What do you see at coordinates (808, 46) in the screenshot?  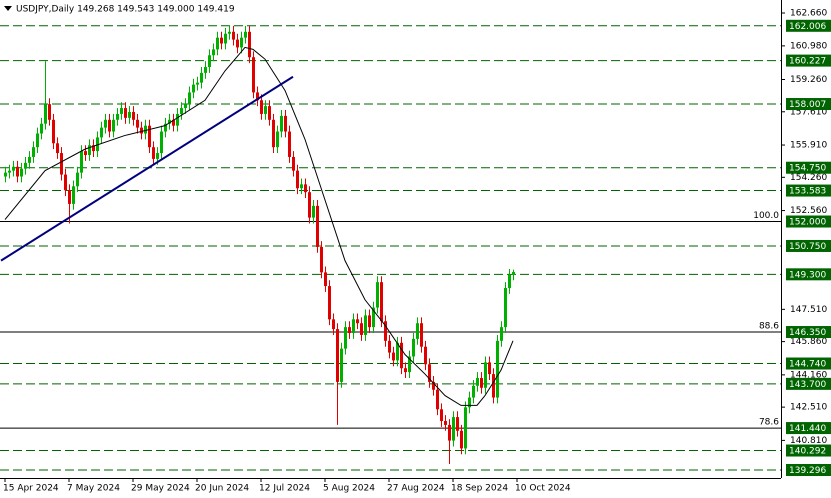 I see `y-tick-label: 160.980` at bounding box center [808, 46].